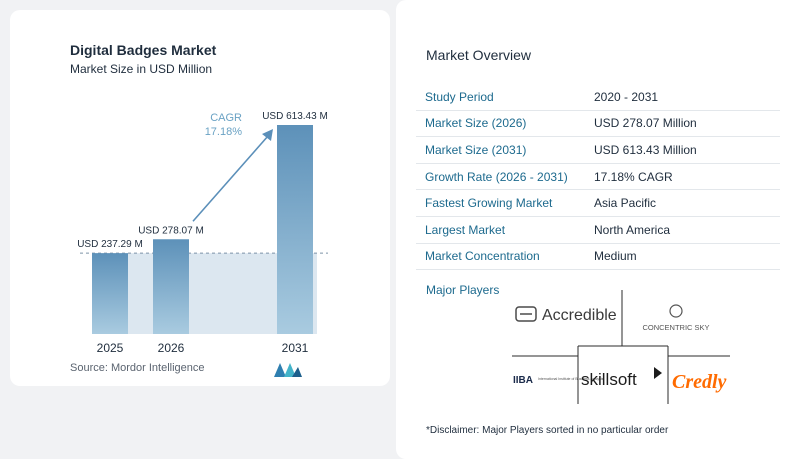  I want to click on tick-label-2026: 2026, so click(171, 348).